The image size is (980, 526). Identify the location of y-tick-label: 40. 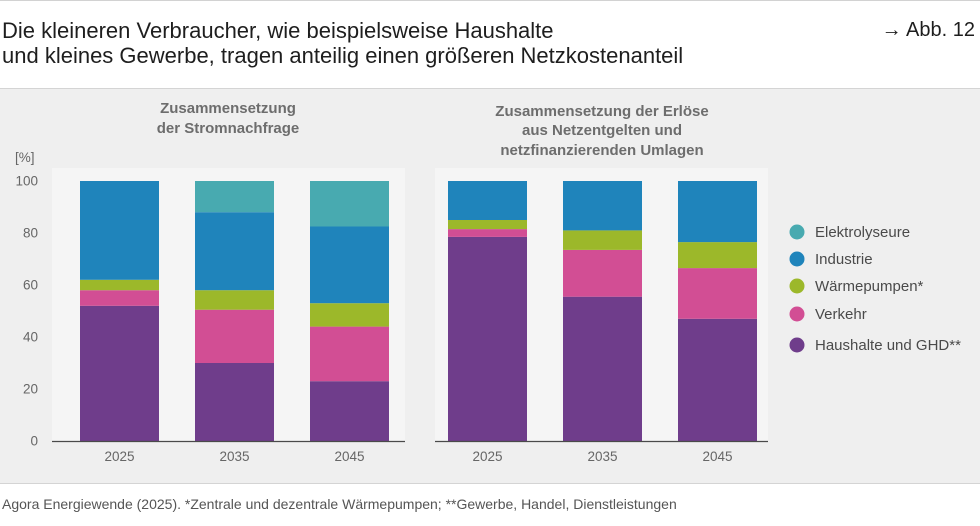
(30, 337).